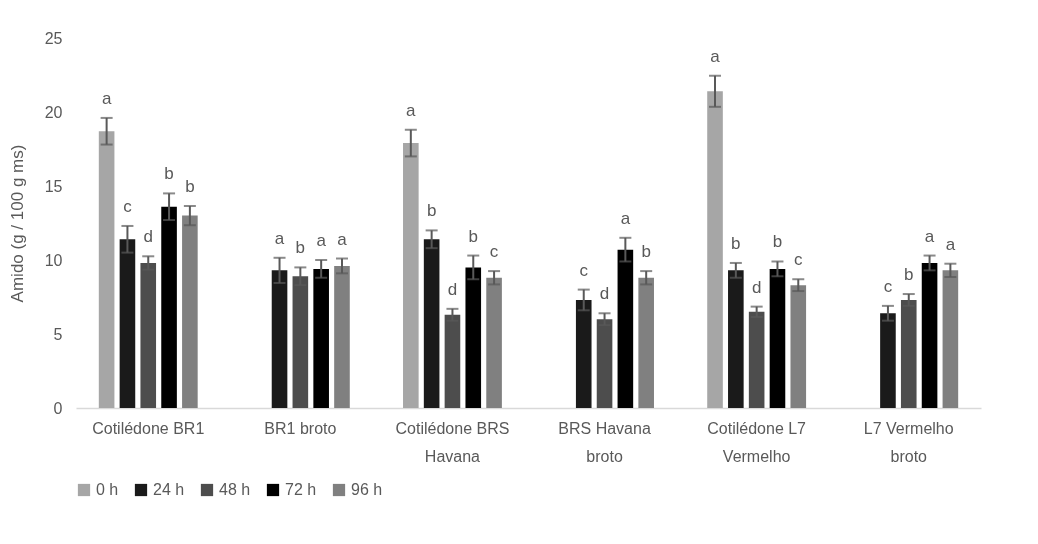 The height and width of the screenshot is (544, 1038). Describe the element at coordinates (908, 442) in the screenshot. I see `x-tick-label: L7 Vermelho broto` at that location.